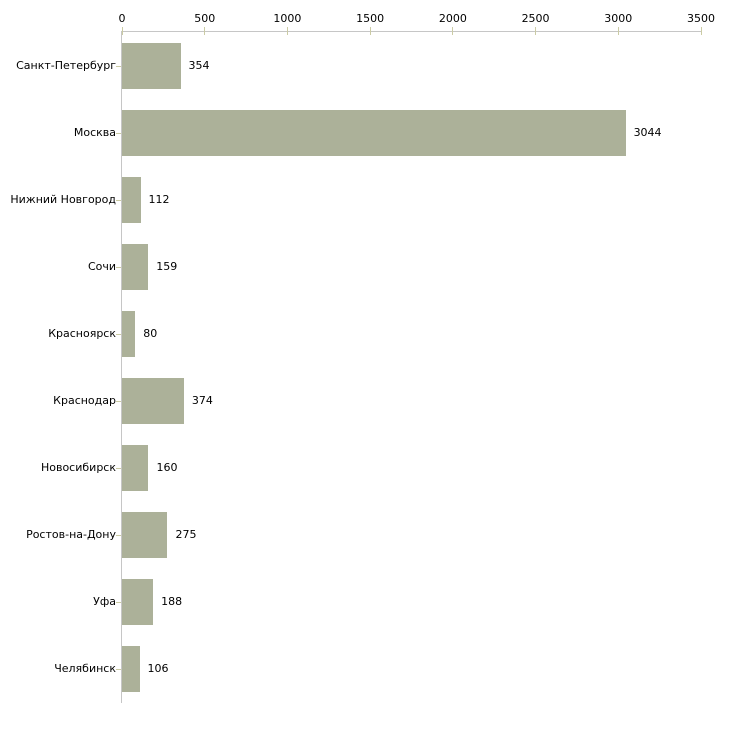 This screenshot has height=730, width=730. Describe the element at coordinates (186, 535) in the screenshot. I see `value-label: 275` at that location.